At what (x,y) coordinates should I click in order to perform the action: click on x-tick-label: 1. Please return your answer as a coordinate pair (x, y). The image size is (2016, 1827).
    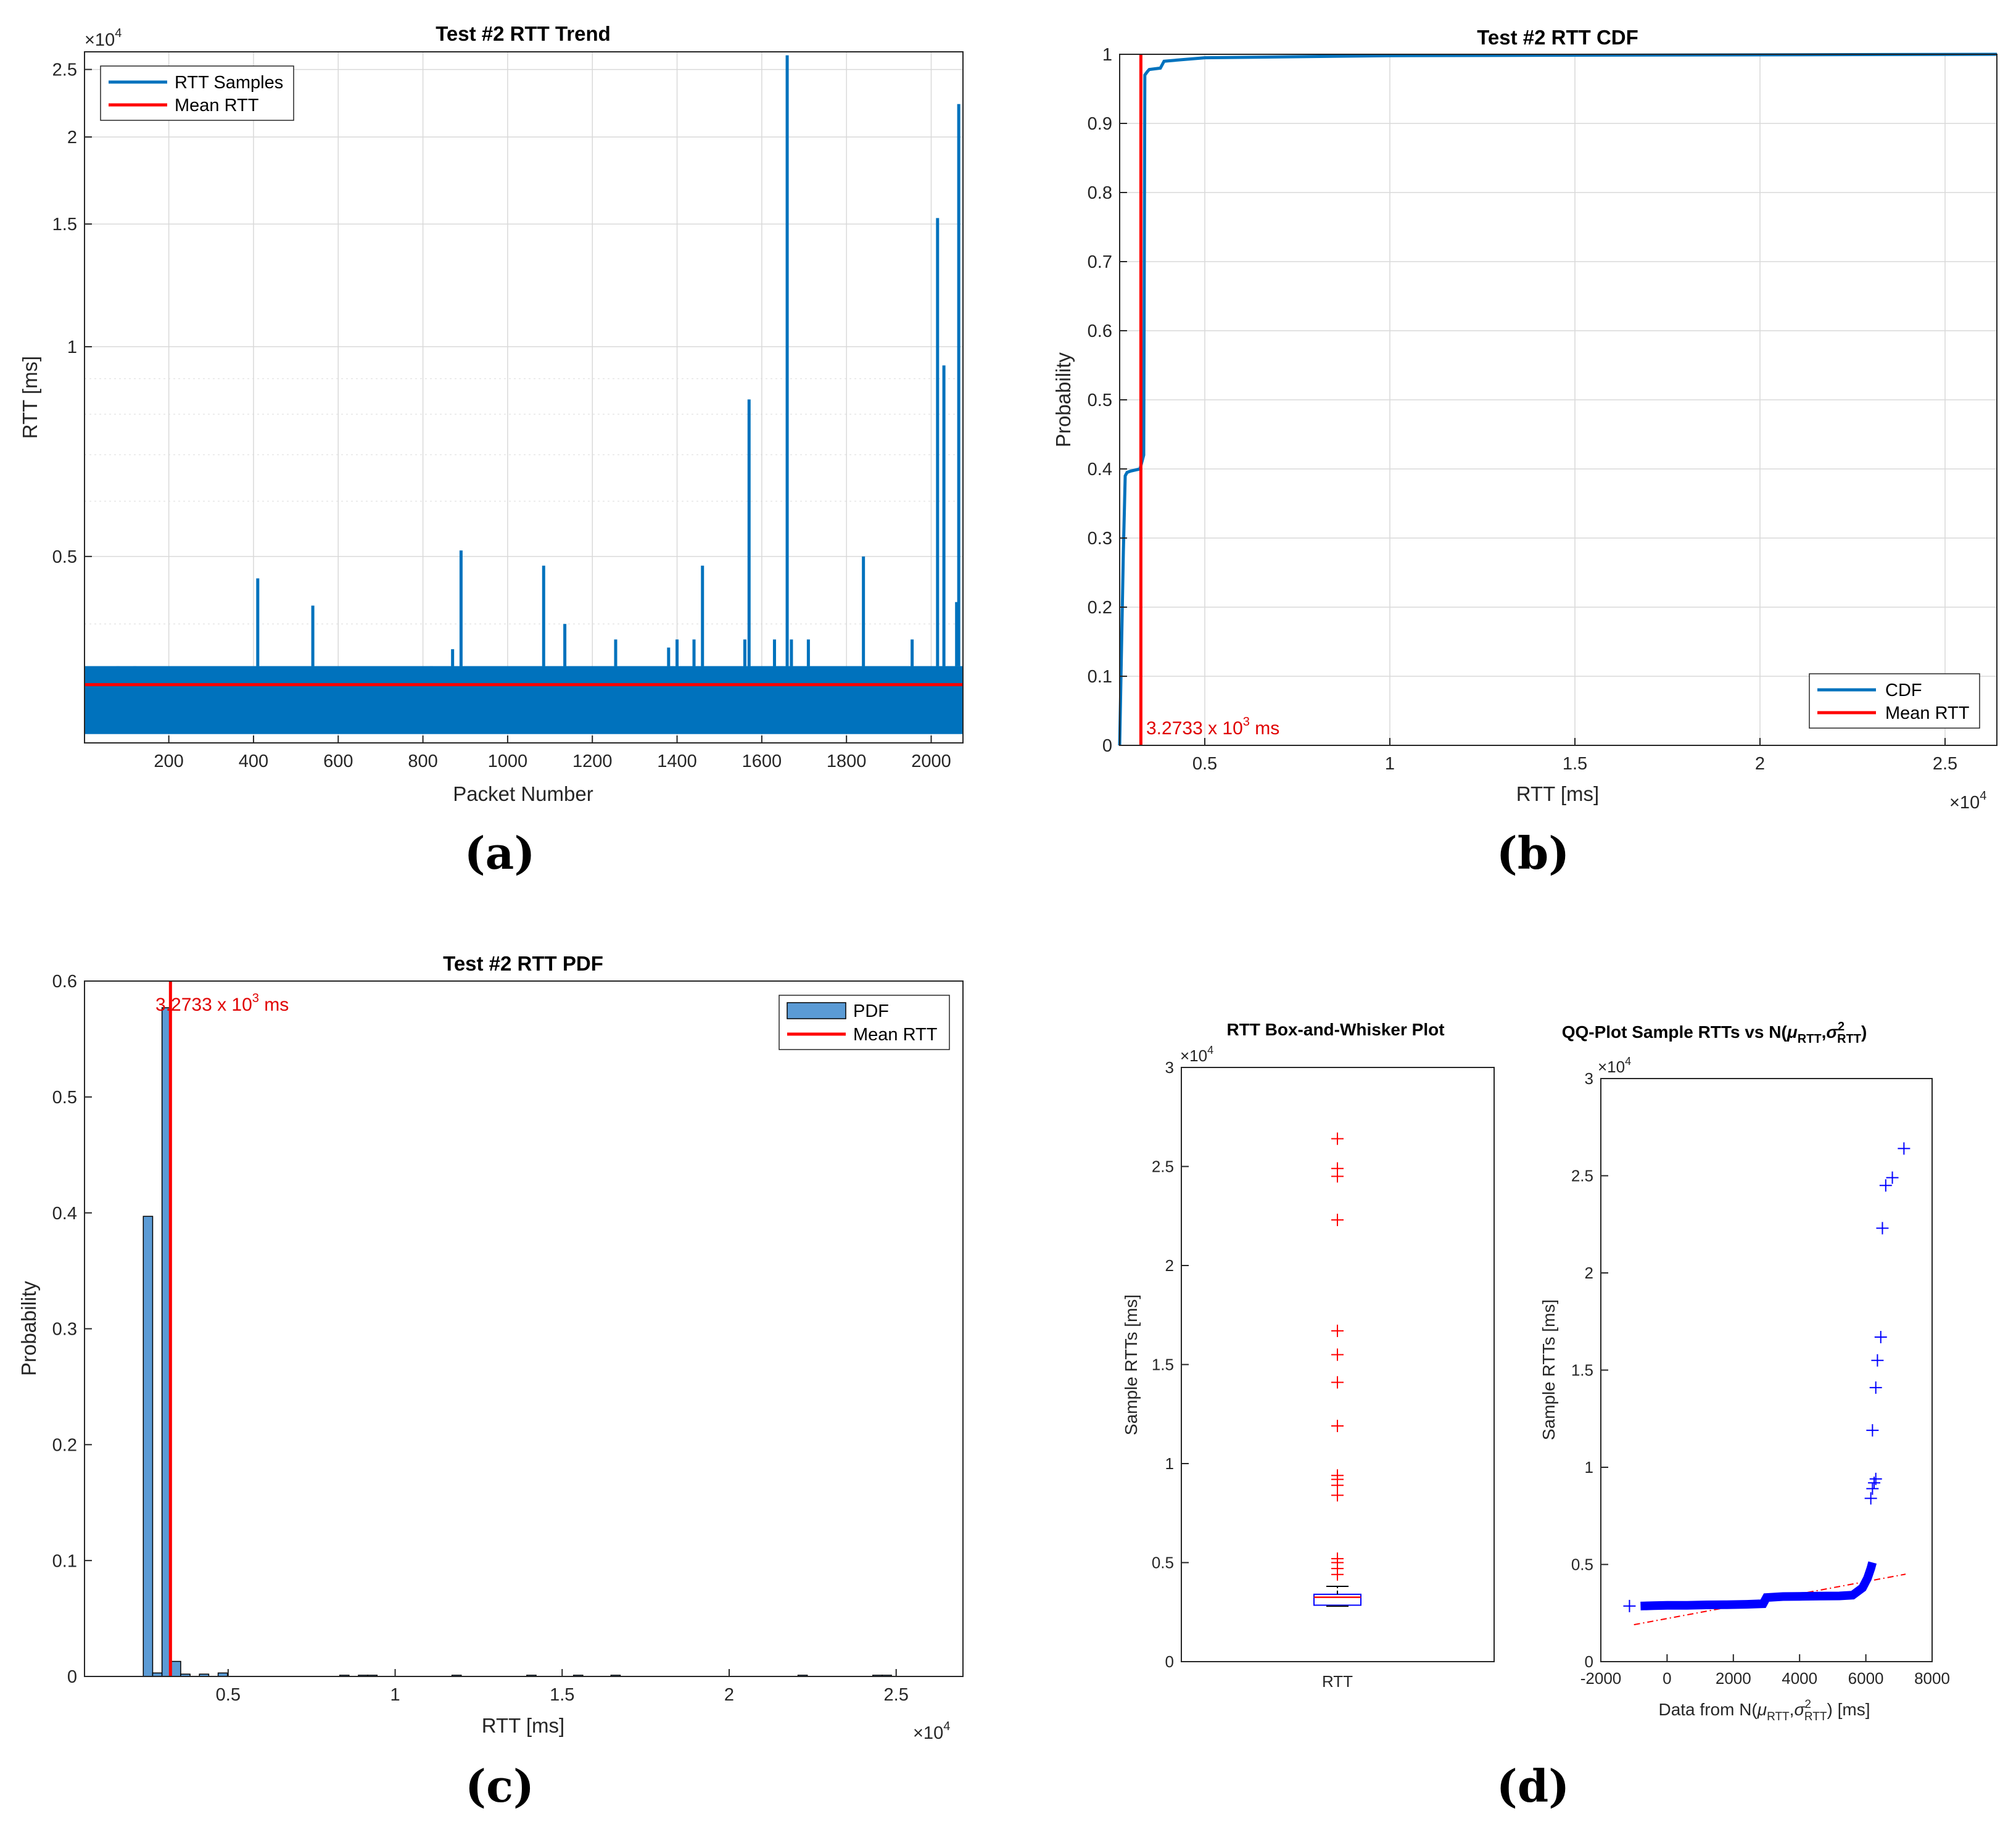
    Looking at the image, I should click on (395, 1695).